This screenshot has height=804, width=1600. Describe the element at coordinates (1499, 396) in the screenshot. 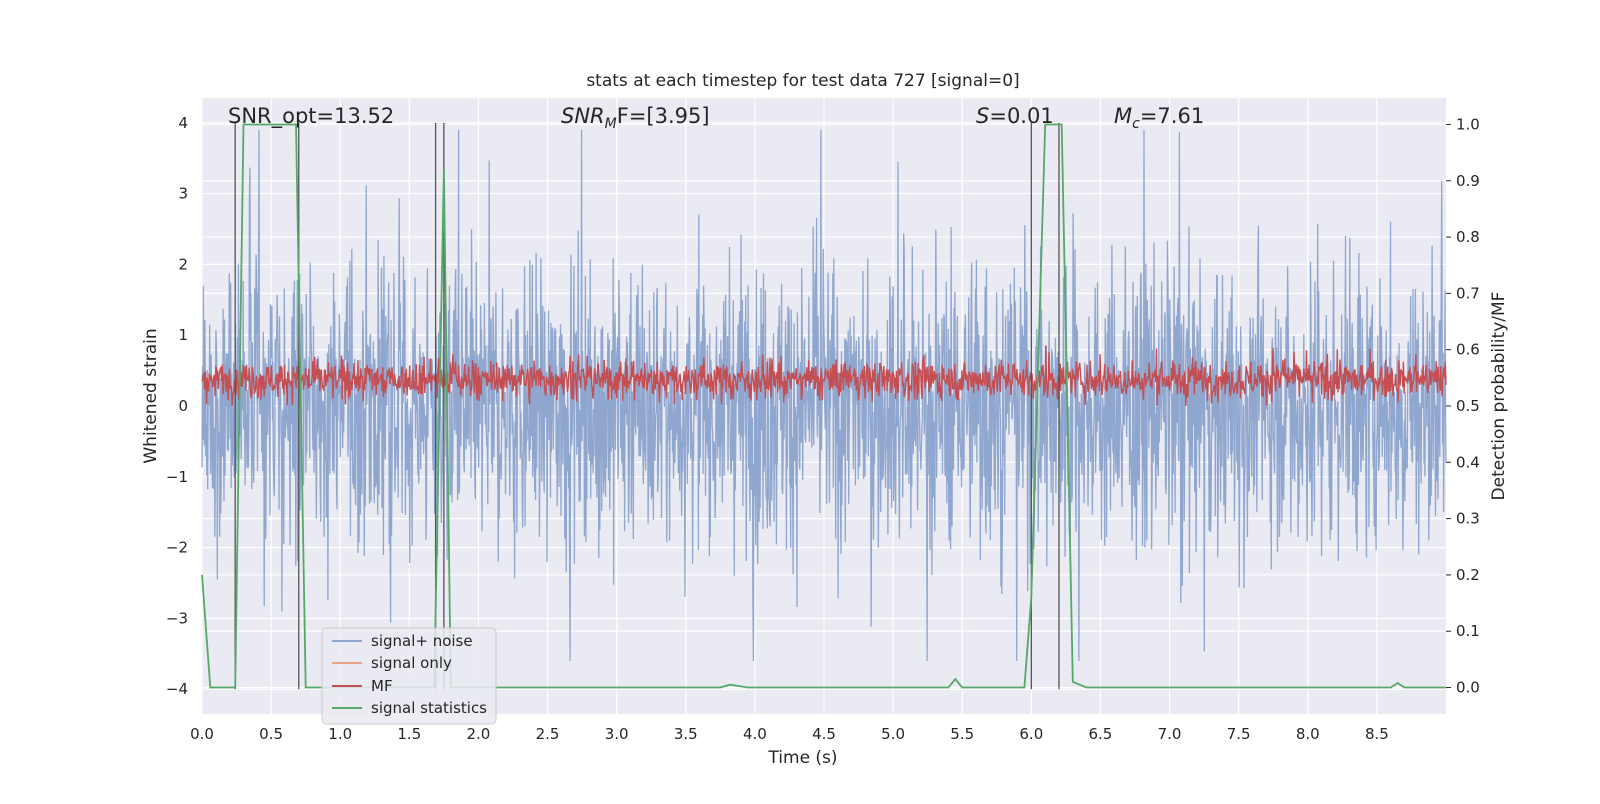

I see `y-axis-label-right: Detection probability/MF` at that location.